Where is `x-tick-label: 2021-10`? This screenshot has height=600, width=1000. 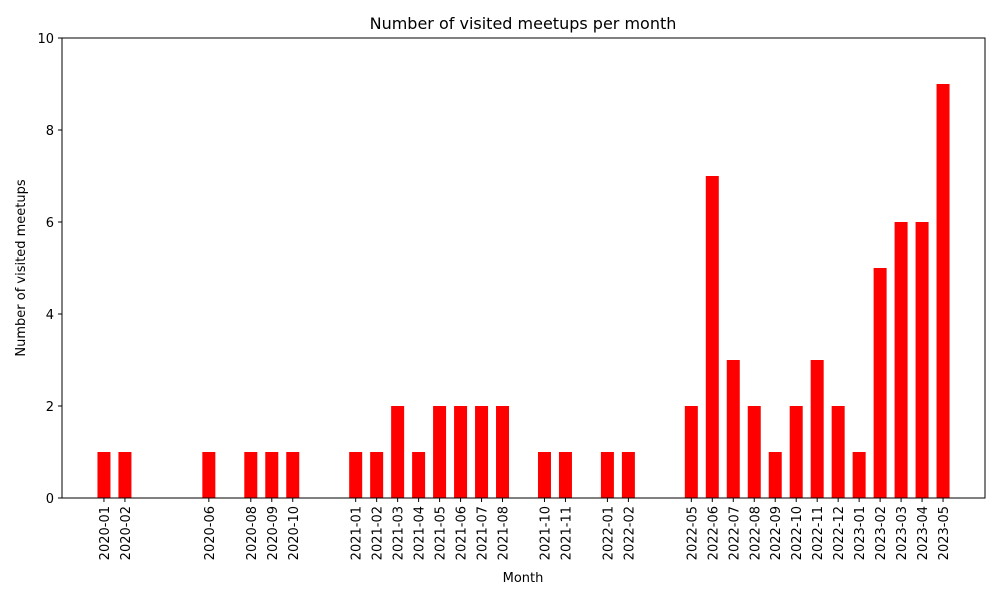 x-tick-label: 2021-10 is located at coordinates (545, 533).